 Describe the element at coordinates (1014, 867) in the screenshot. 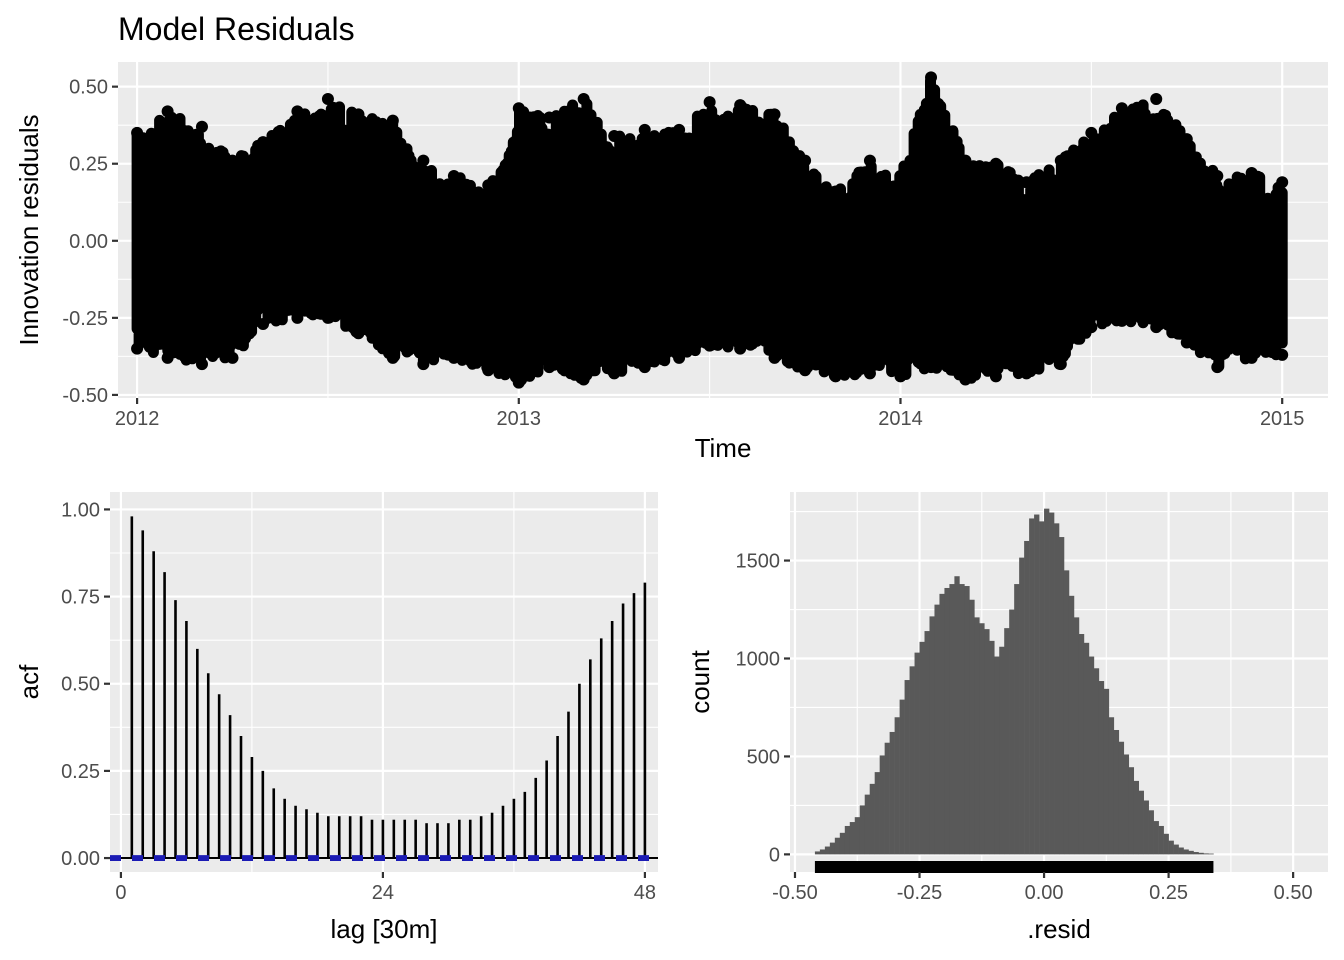

I see `histogram-rug` at that location.